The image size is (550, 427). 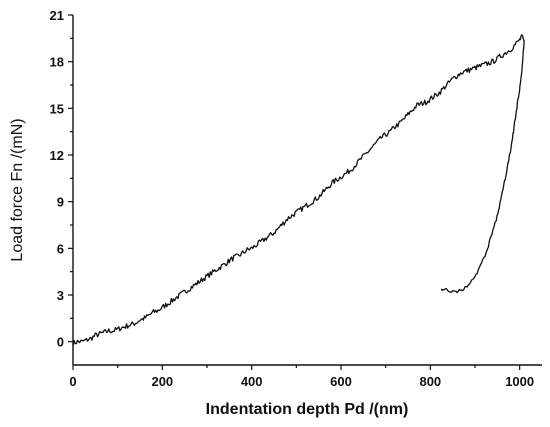 What do you see at coordinates (307, 409) in the screenshot?
I see `x-axis-title: Indentation depth Pd /(nm)` at bounding box center [307, 409].